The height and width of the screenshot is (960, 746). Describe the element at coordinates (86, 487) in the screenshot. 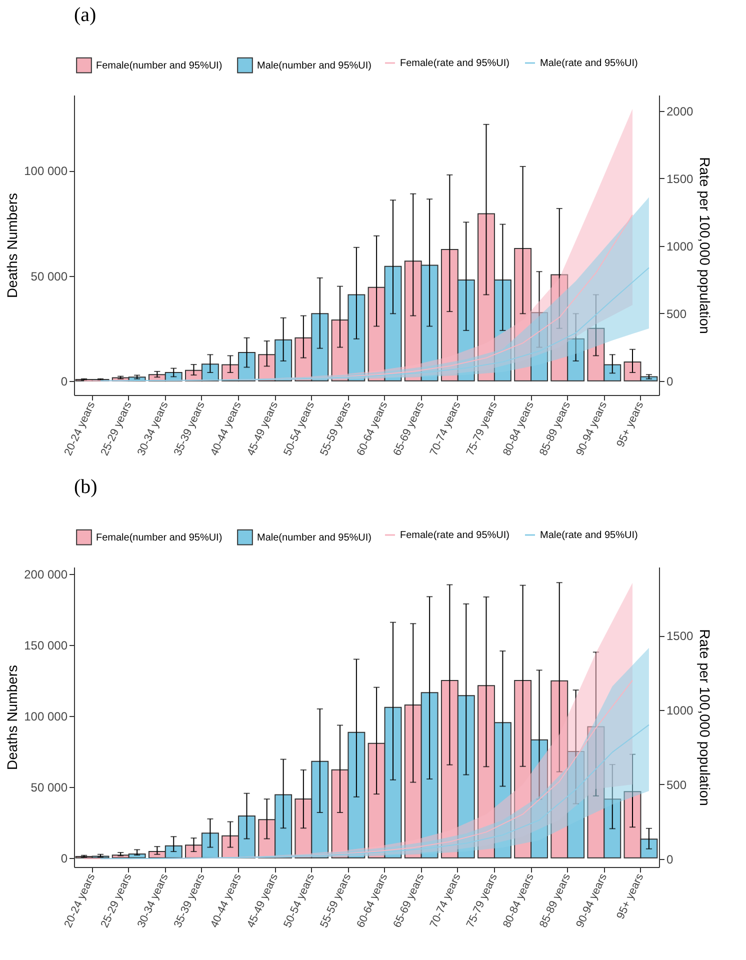

I see `chart-title: (b)` at that location.